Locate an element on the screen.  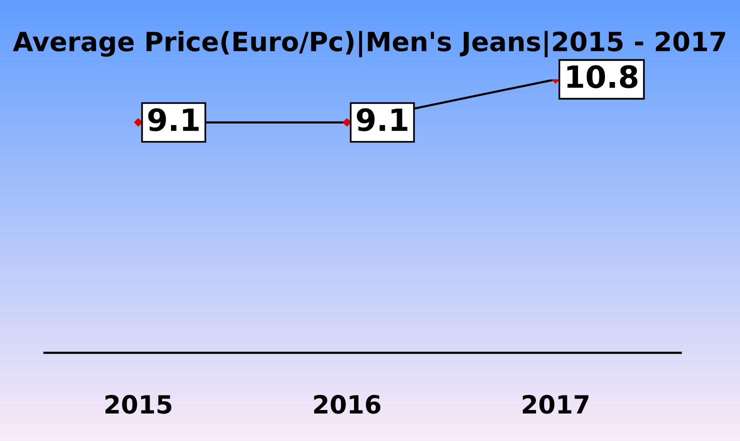
x-tick-label: 2016 is located at coordinates (347, 404).